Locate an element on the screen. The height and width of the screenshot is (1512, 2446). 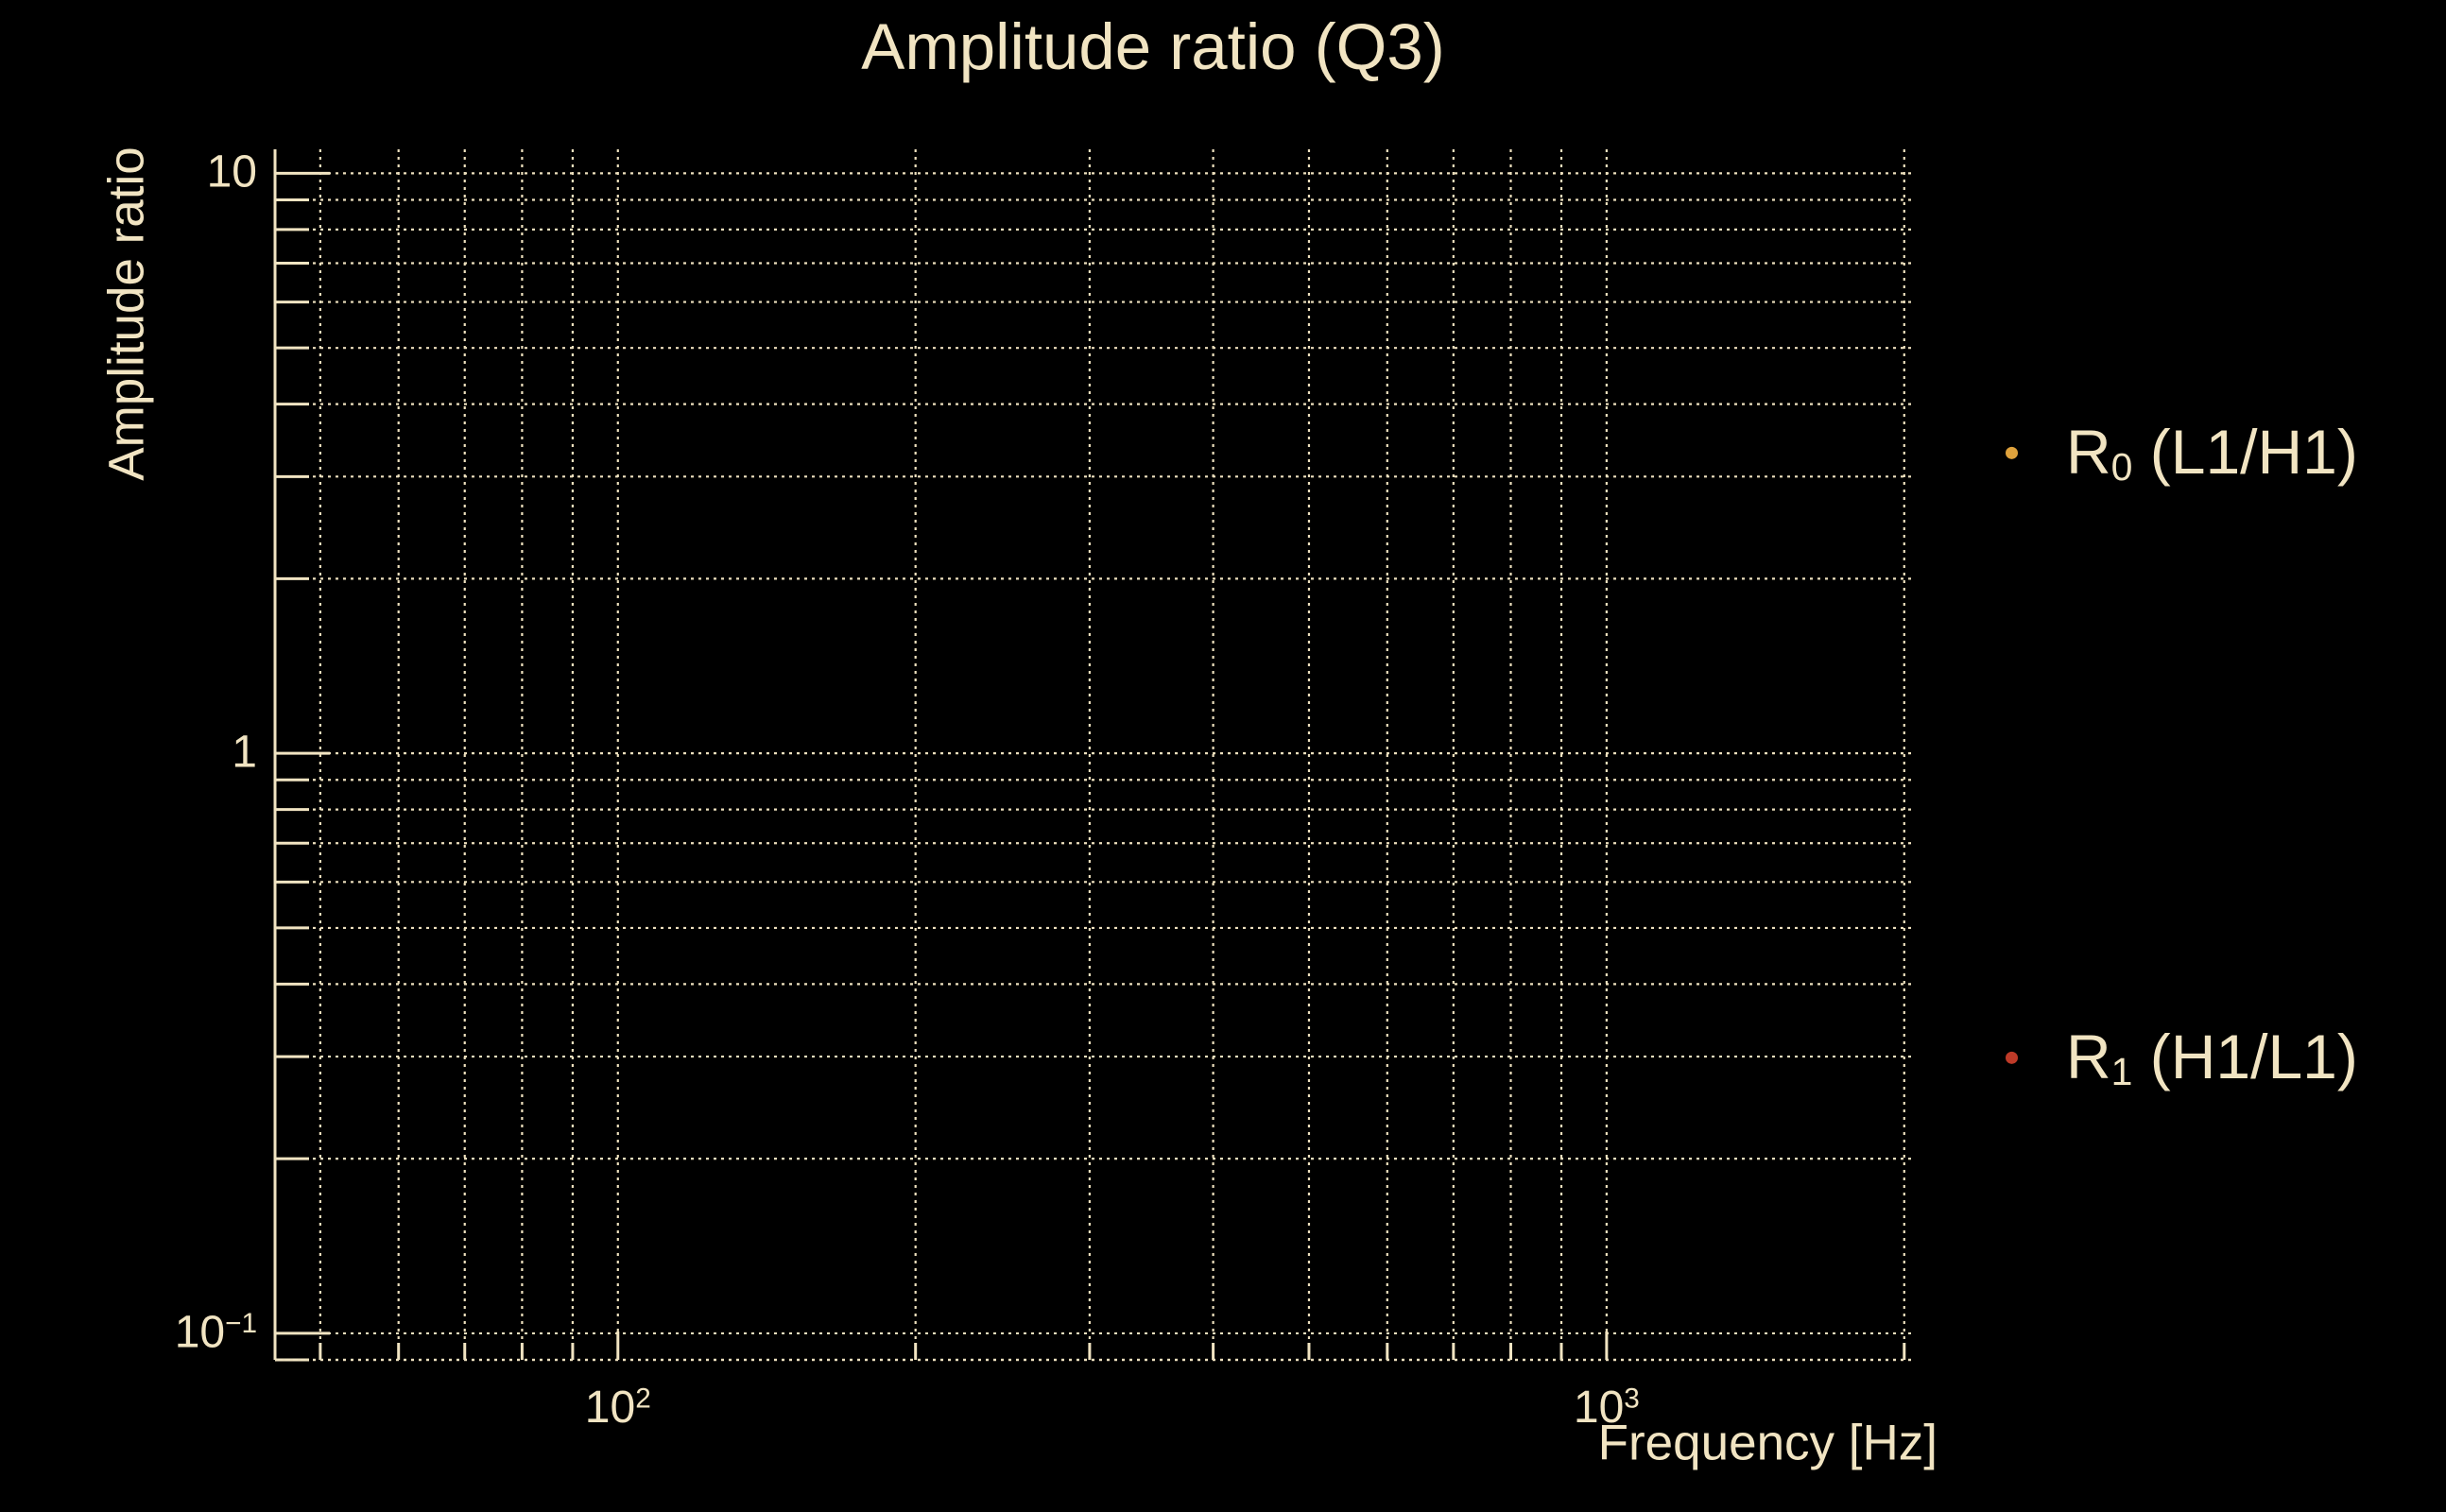
y-tick-label-1: 1 is located at coordinates (245, 753).